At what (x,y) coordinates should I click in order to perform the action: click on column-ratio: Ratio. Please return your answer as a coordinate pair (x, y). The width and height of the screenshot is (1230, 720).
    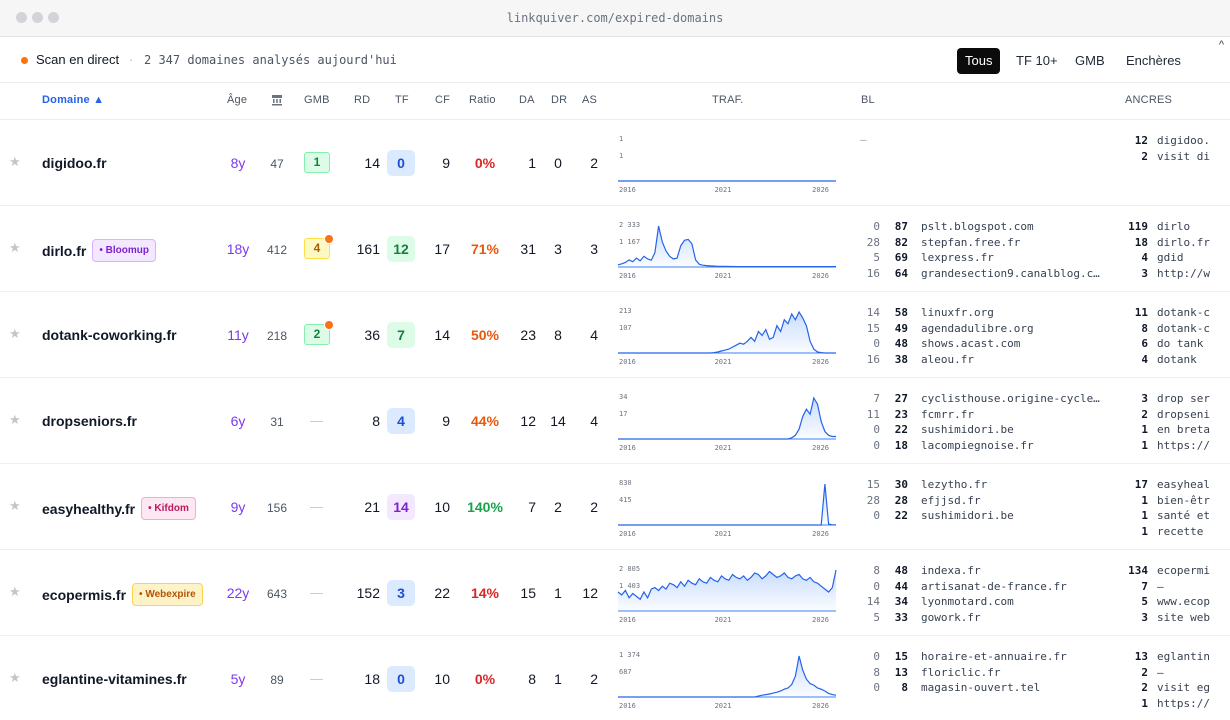
    Looking at the image, I should click on (482, 100).